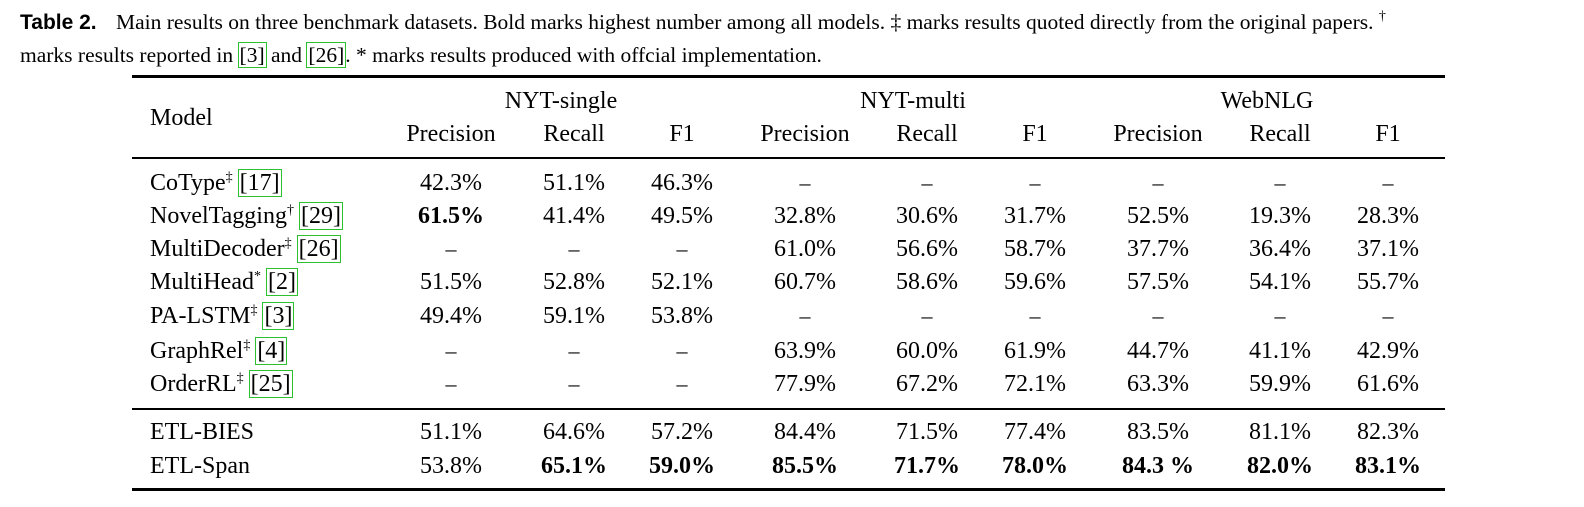  I want to click on metric-value-cell: 59.9%, so click(1280, 384).